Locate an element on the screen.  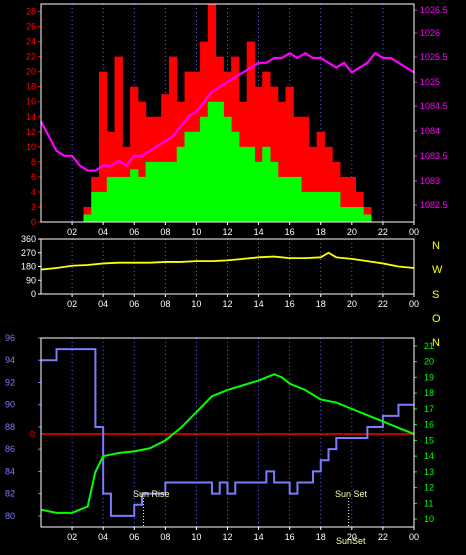
y-left-tick-label: 12 is located at coordinates (31, 132).